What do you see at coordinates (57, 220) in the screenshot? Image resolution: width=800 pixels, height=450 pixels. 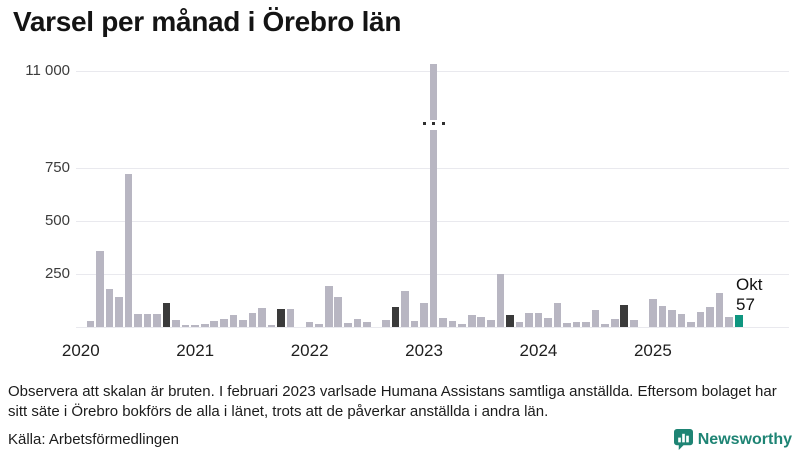 I see `y-axis-tick-label: 500` at bounding box center [57, 220].